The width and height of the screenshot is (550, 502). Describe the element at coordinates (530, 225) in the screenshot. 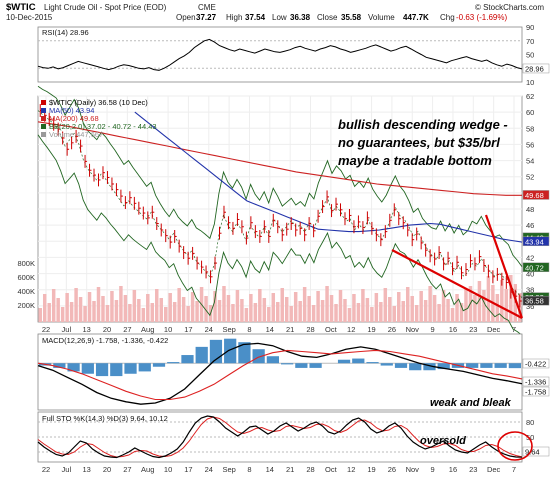

I see `price-ytick-label: 46` at that location.